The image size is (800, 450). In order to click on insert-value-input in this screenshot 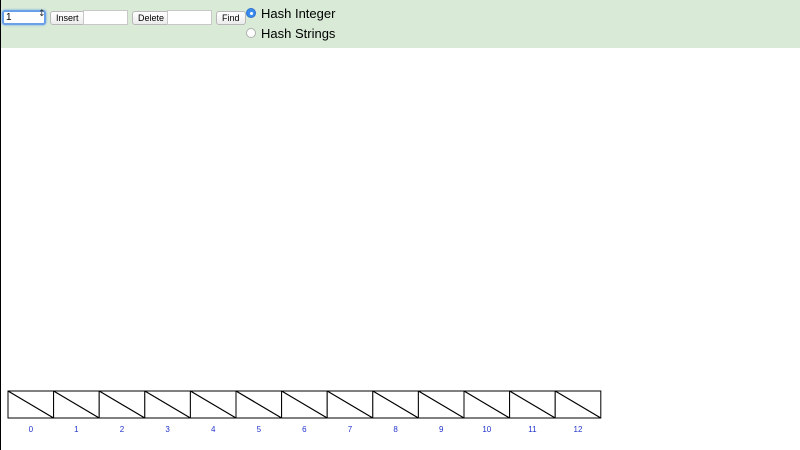, I will do `click(24, 17)`.